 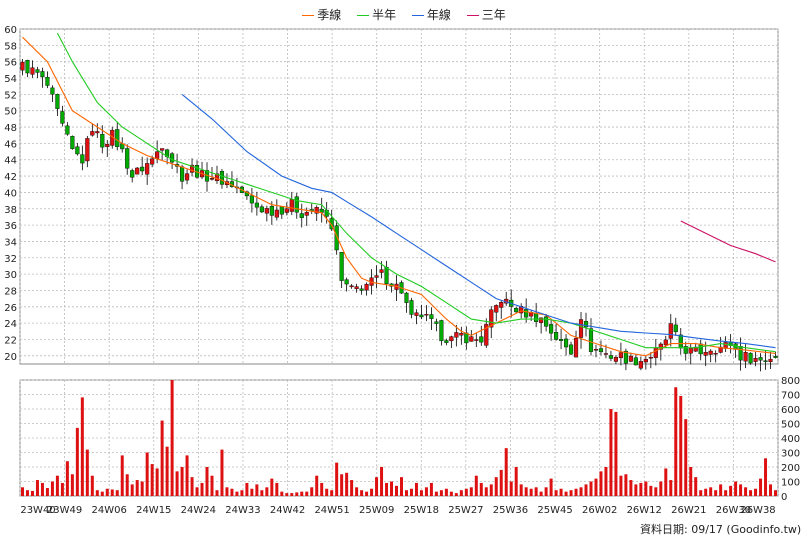 I want to click on volume-tick-label: 700, so click(x=790, y=396).